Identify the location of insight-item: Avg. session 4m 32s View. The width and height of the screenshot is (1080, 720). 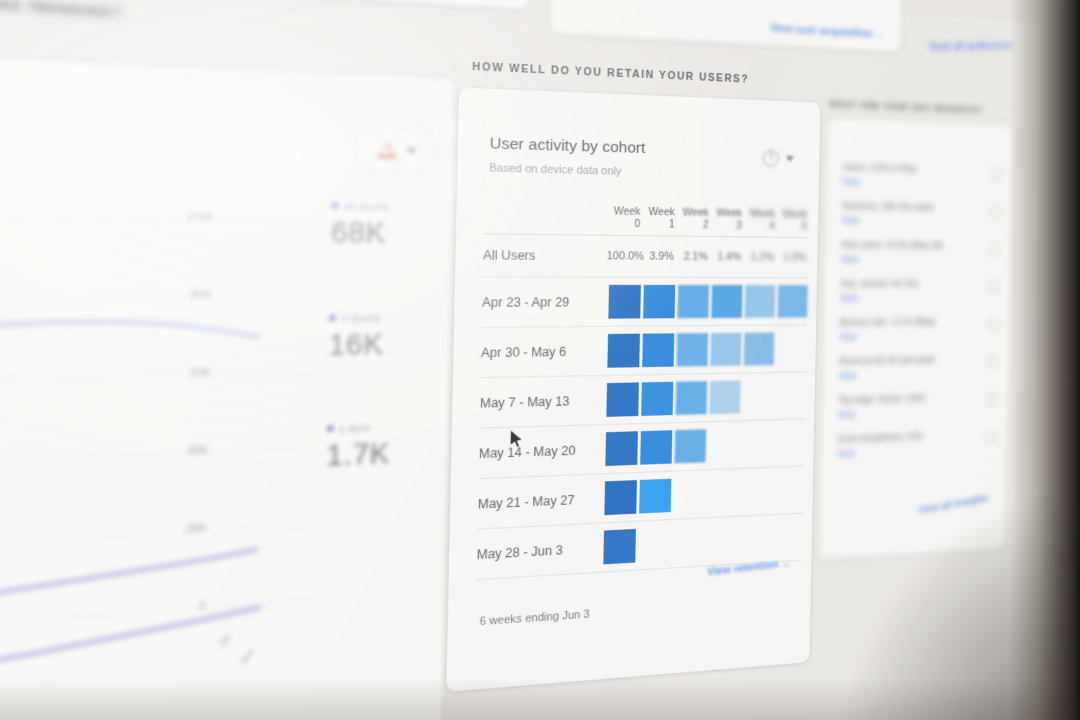
(920, 290).